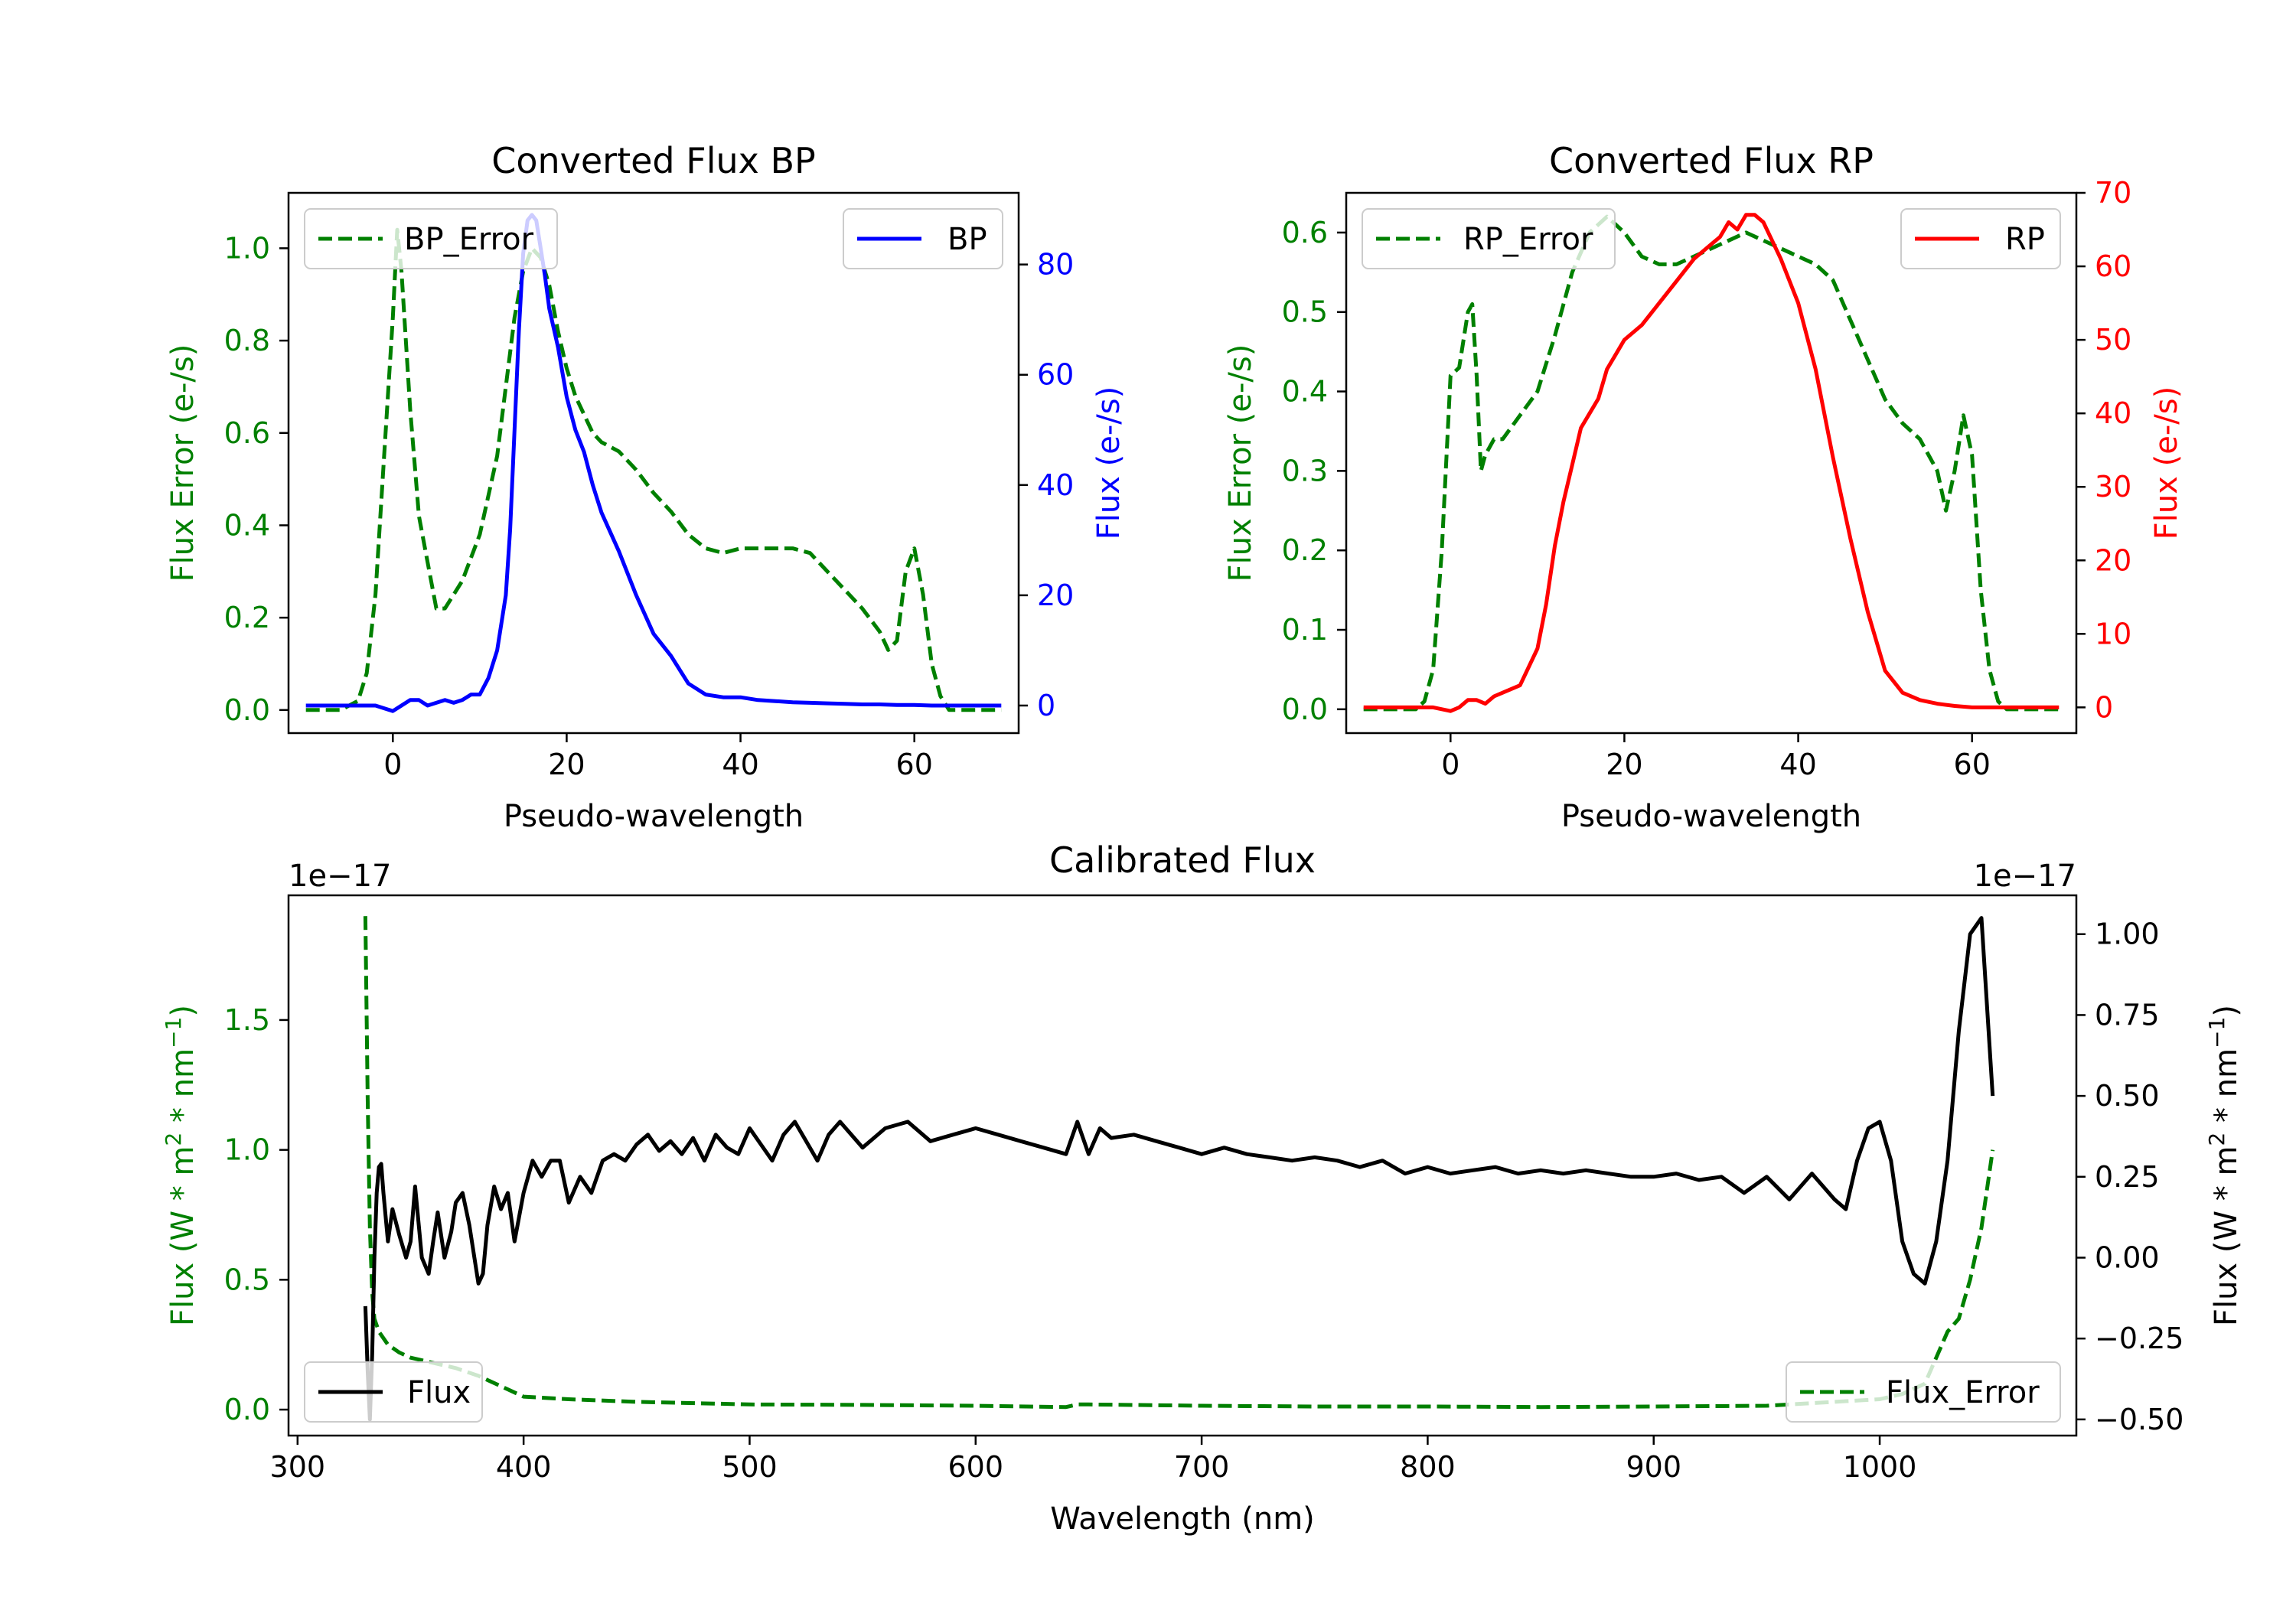 This screenshot has width=2296, height=1607. Describe the element at coordinates (524, 1467) in the screenshot. I see `x-tick-label: 400` at that location.